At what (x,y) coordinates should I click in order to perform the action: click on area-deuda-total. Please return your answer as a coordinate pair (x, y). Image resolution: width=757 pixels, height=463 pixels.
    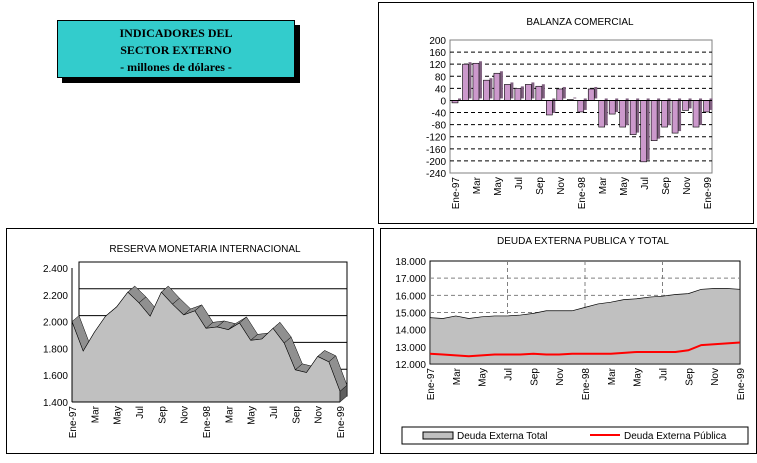
    Looking at the image, I should click on (585, 326).